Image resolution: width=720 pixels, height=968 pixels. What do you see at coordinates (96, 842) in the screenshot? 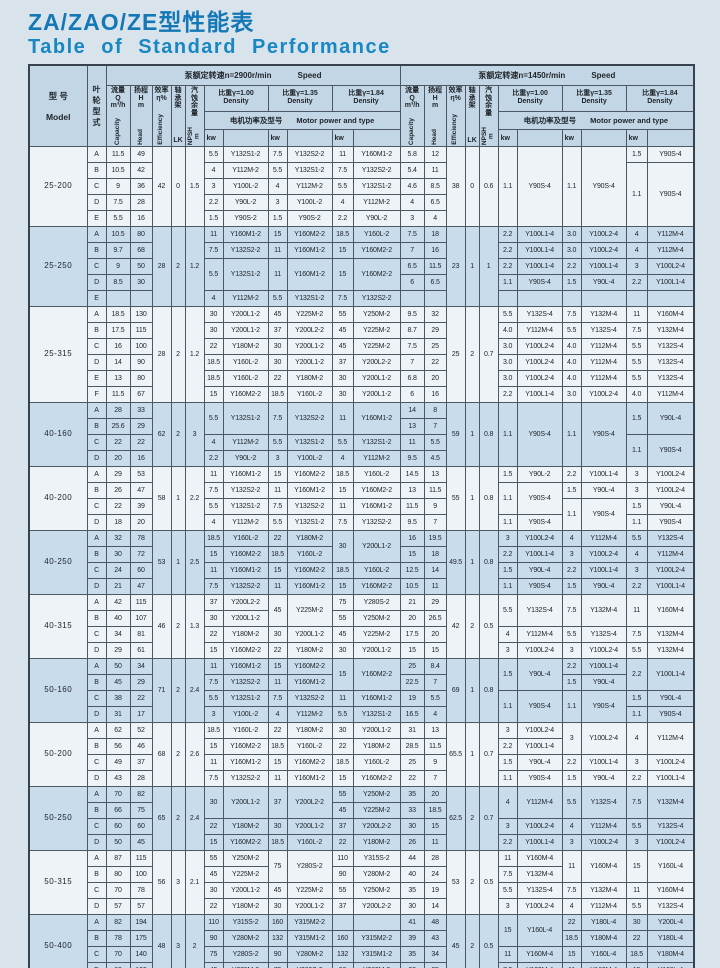
I see `cell: D` at bounding box center [96, 842].